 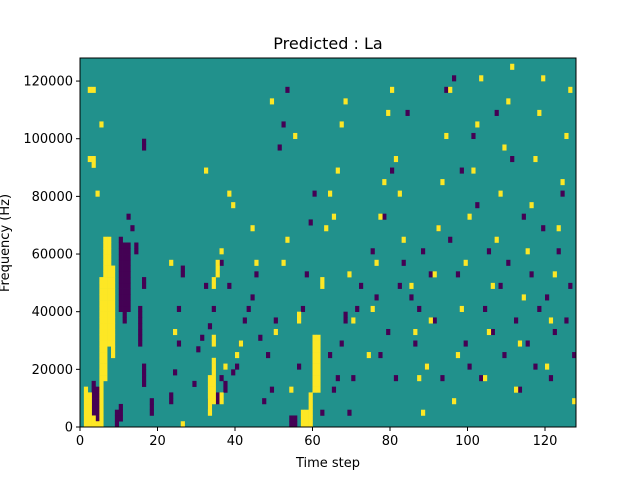 I want to click on y-tick-label: 20000, so click(x=52, y=370).